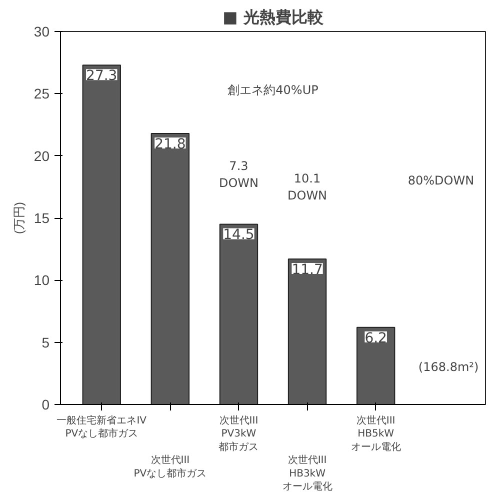 This screenshot has height=503, width=496. What do you see at coordinates (238, 433) in the screenshot?
I see `x-tick-label: 次世代III PV3kW 都市ガス` at bounding box center [238, 433].